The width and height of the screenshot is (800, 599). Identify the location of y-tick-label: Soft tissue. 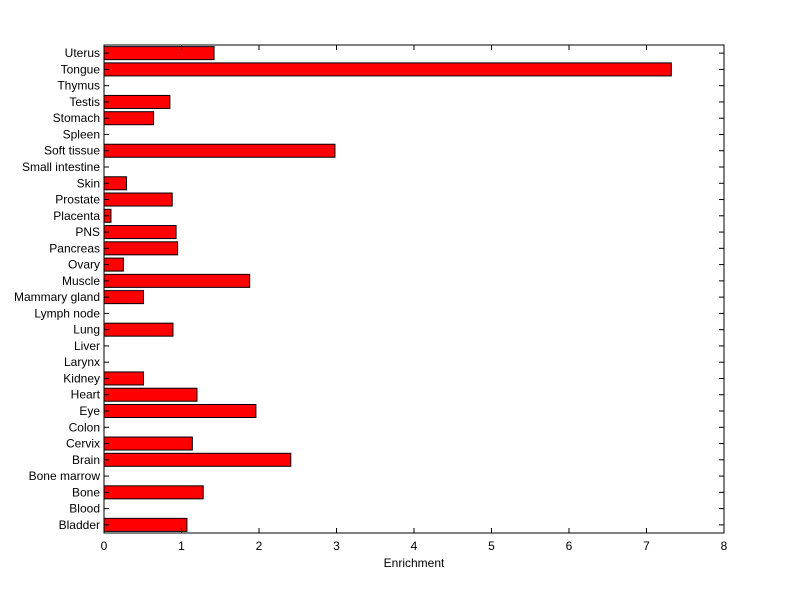
(72, 151).